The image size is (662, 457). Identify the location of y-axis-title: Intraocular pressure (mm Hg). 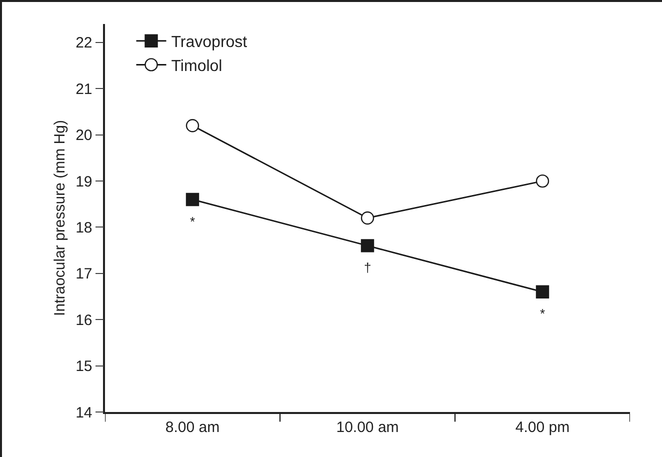
(60, 218).